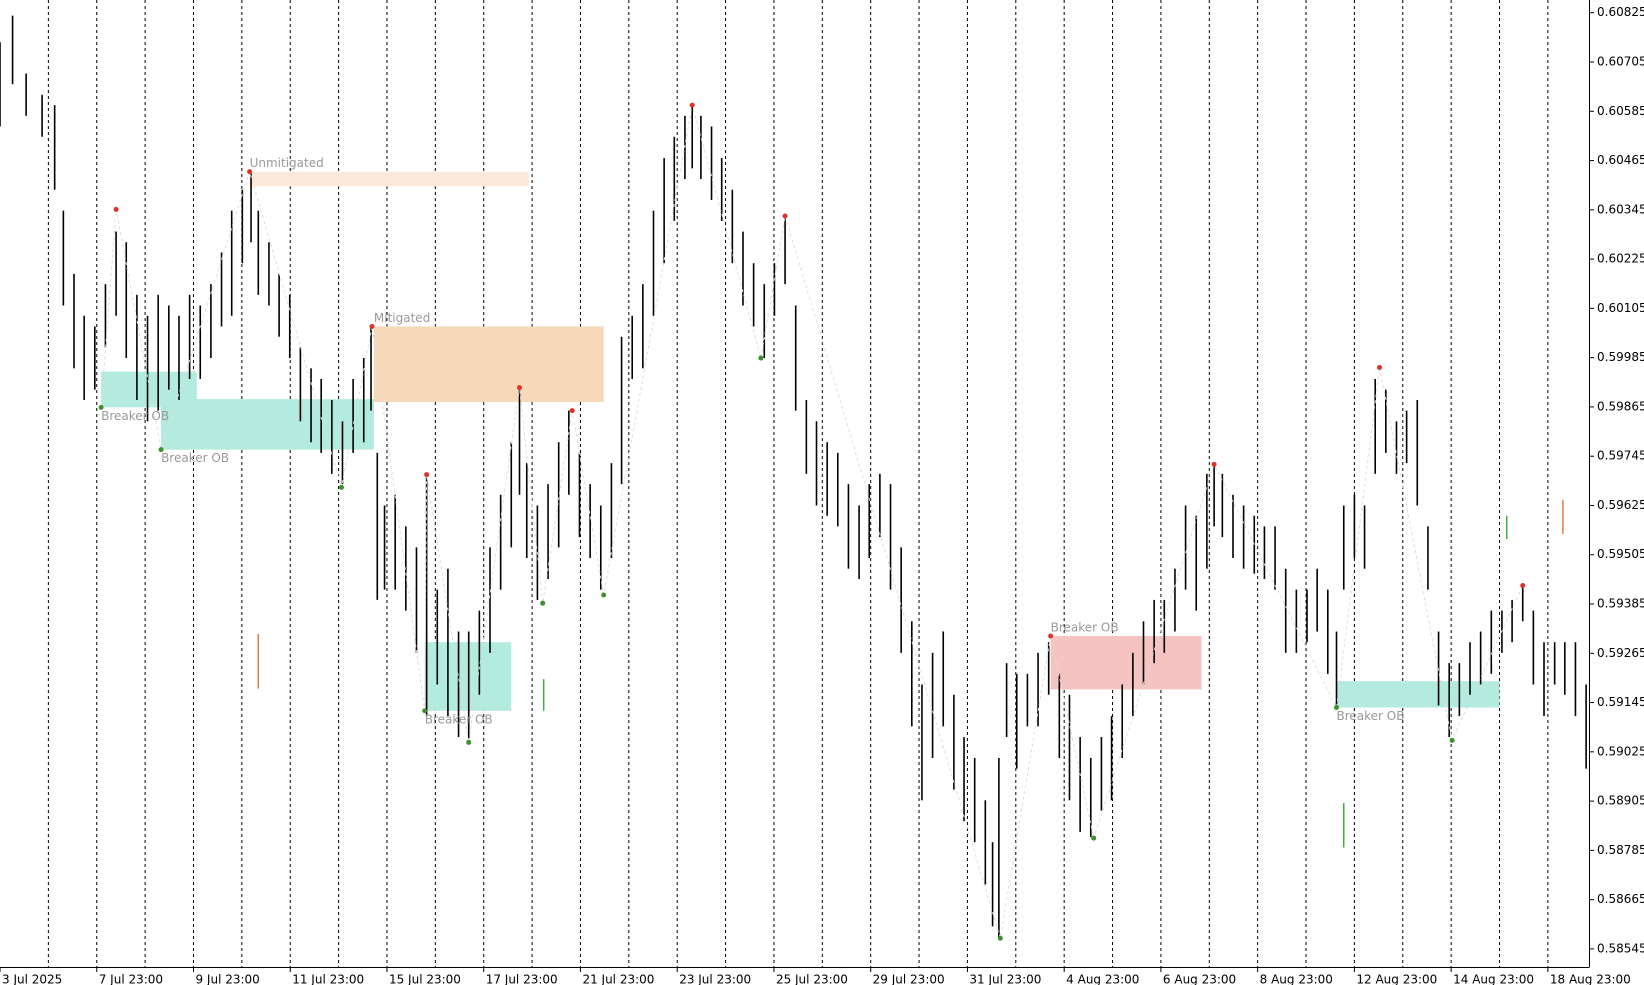 This screenshot has height=985, width=1644. I want to click on x-tick-label: 6 Aug 23:00, so click(1199, 979).